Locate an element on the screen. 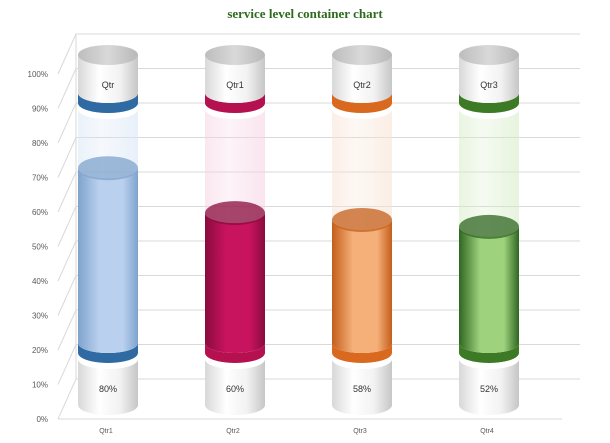  cylinder-2: Qtr1 60% is located at coordinates (235, 230).